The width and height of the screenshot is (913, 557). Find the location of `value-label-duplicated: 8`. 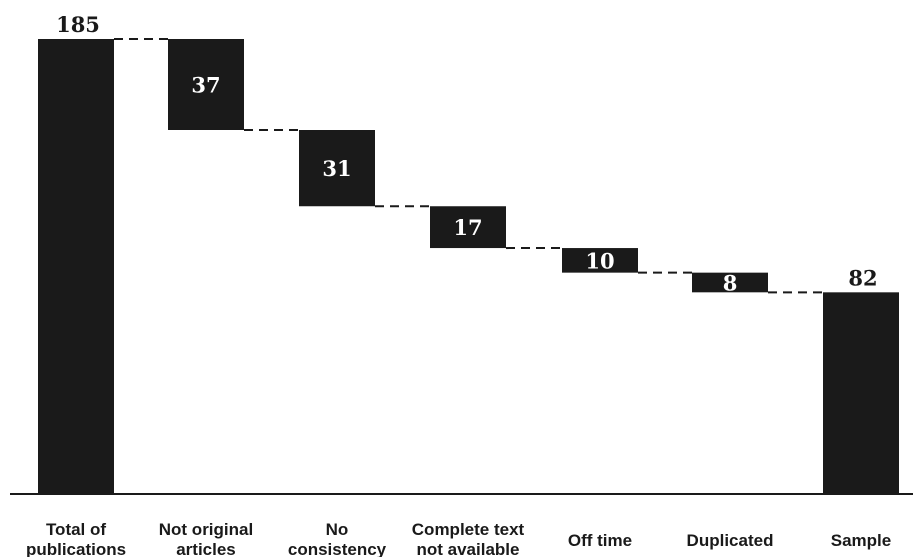

value-label-duplicated: 8 is located at coordinates (730, 282).